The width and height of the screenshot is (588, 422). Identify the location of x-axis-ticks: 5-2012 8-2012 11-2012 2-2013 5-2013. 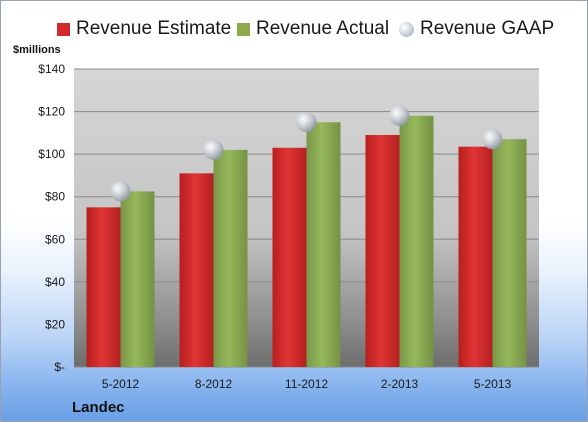
(307, 384).